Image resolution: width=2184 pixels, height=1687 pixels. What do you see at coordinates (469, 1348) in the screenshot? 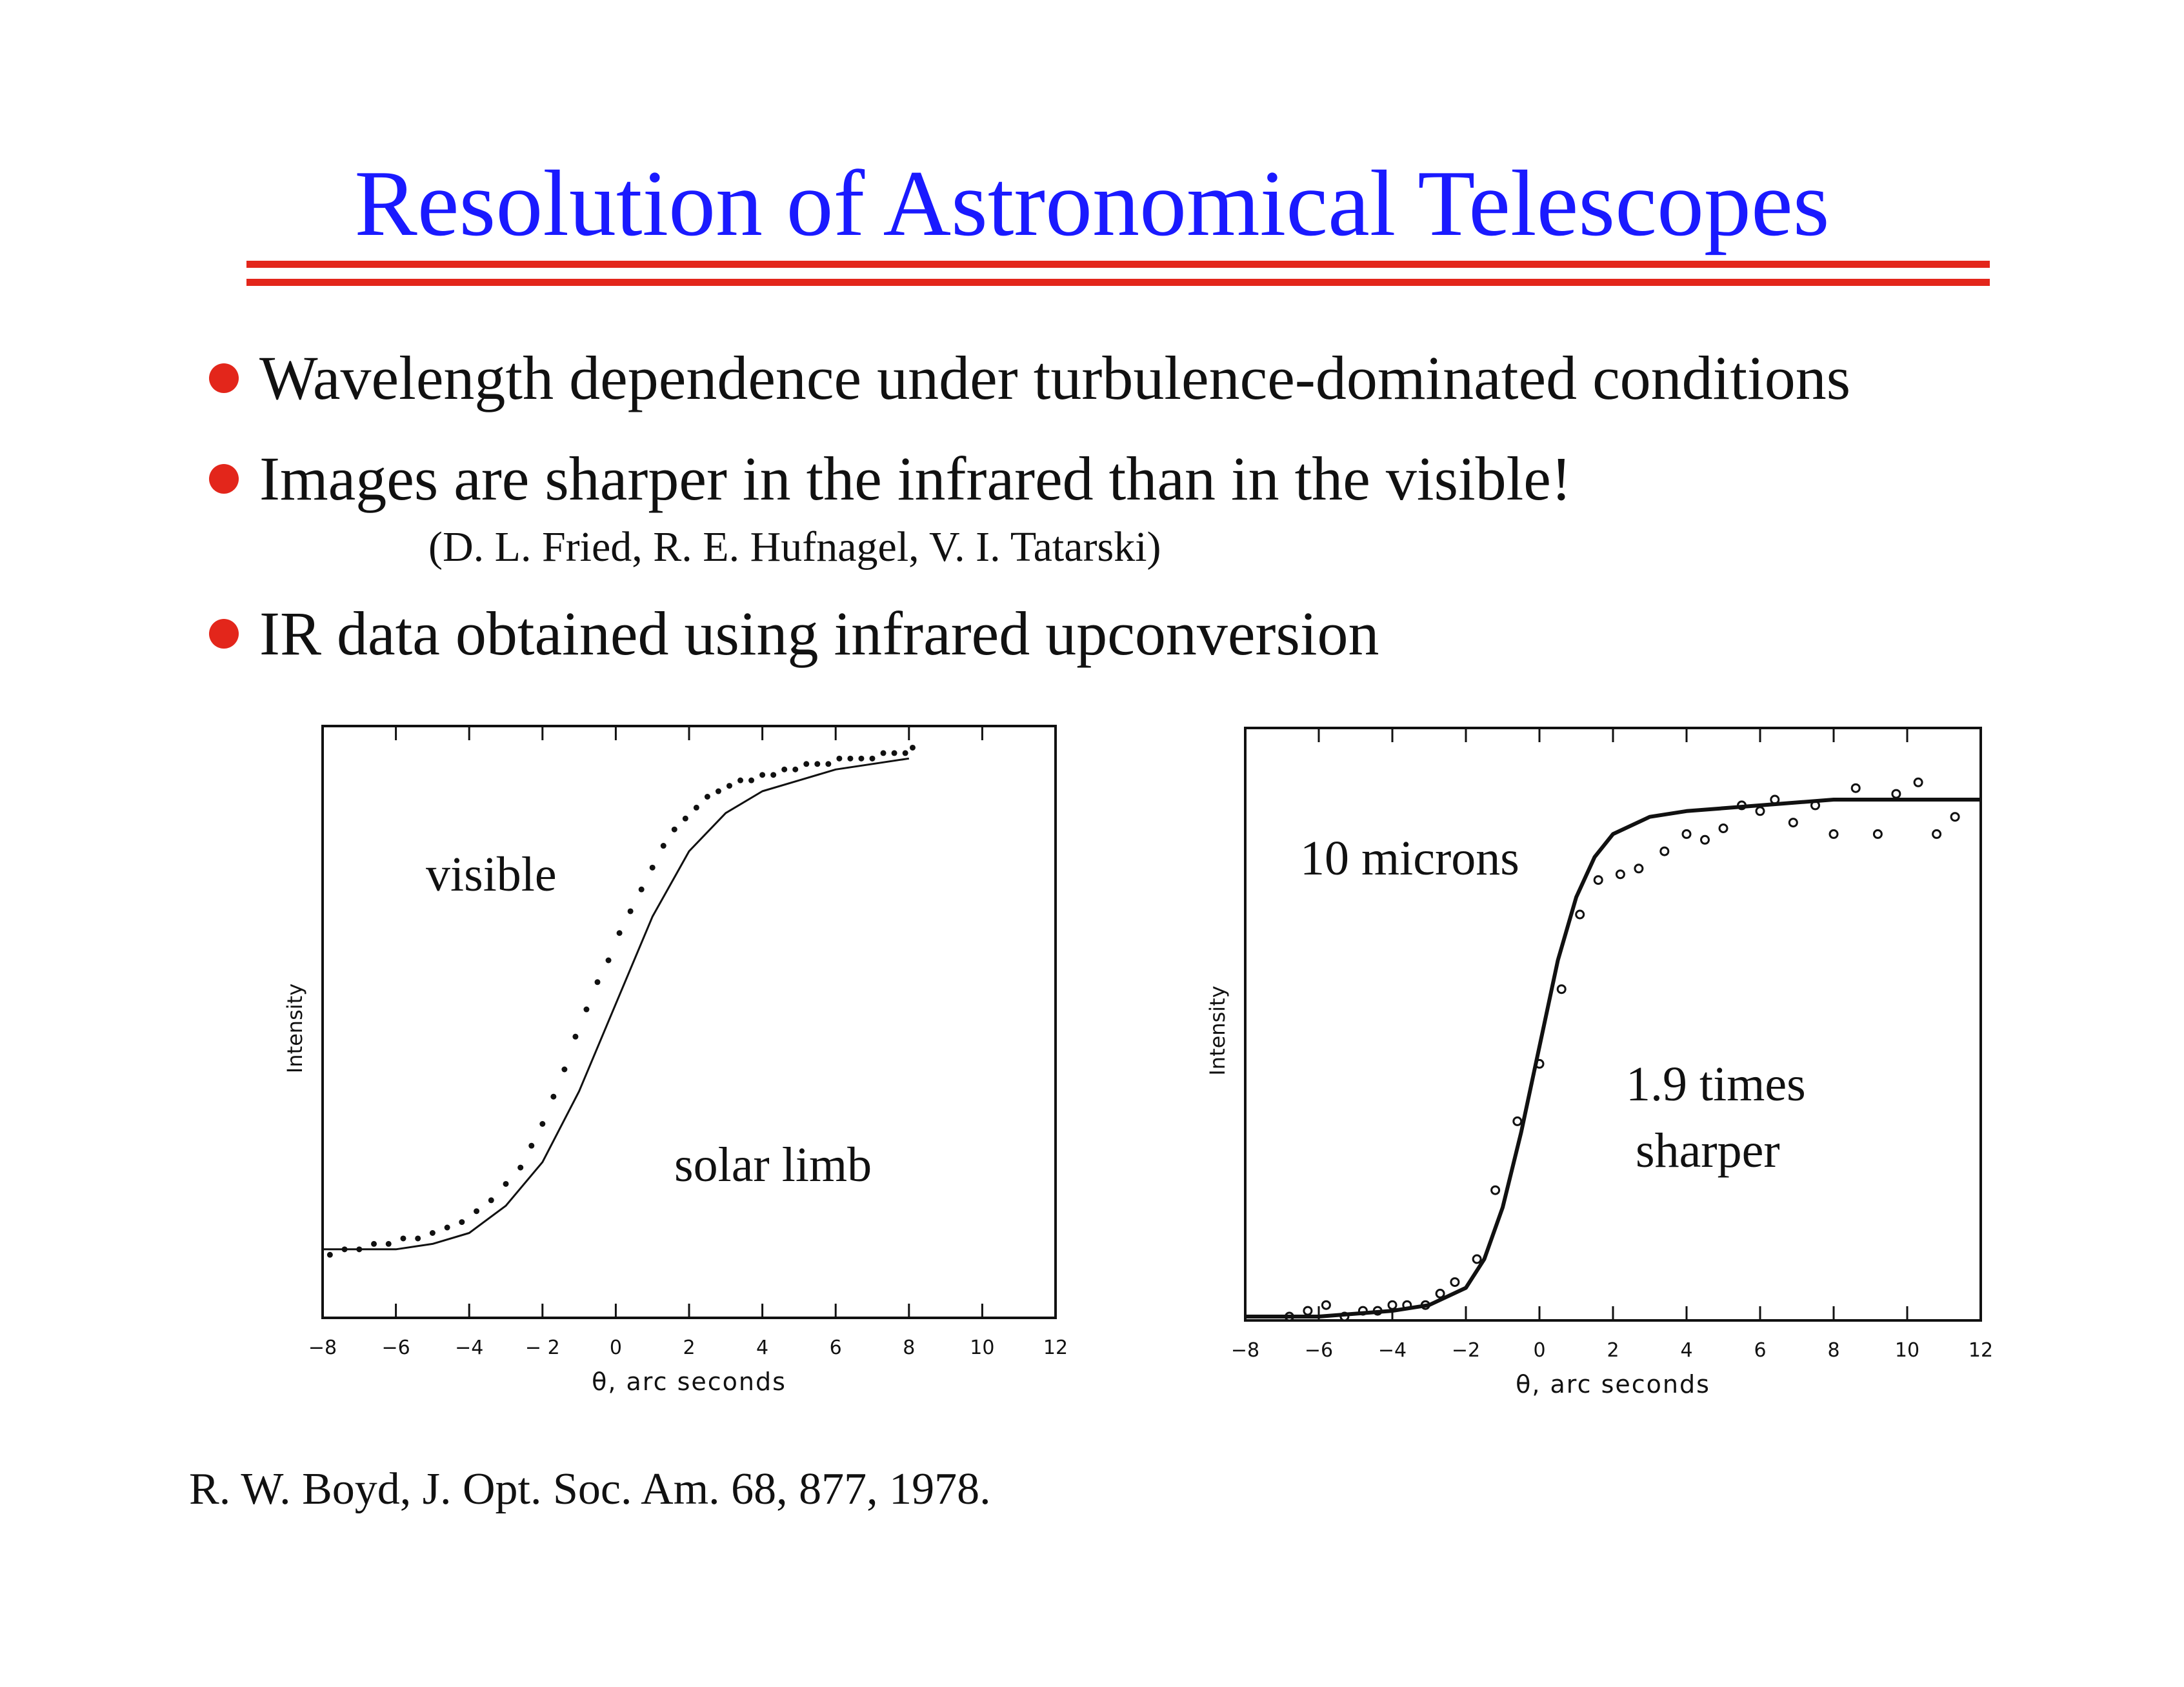
I see `chart-1-x-tick-label: −4` at bounding box center [469, 1348].